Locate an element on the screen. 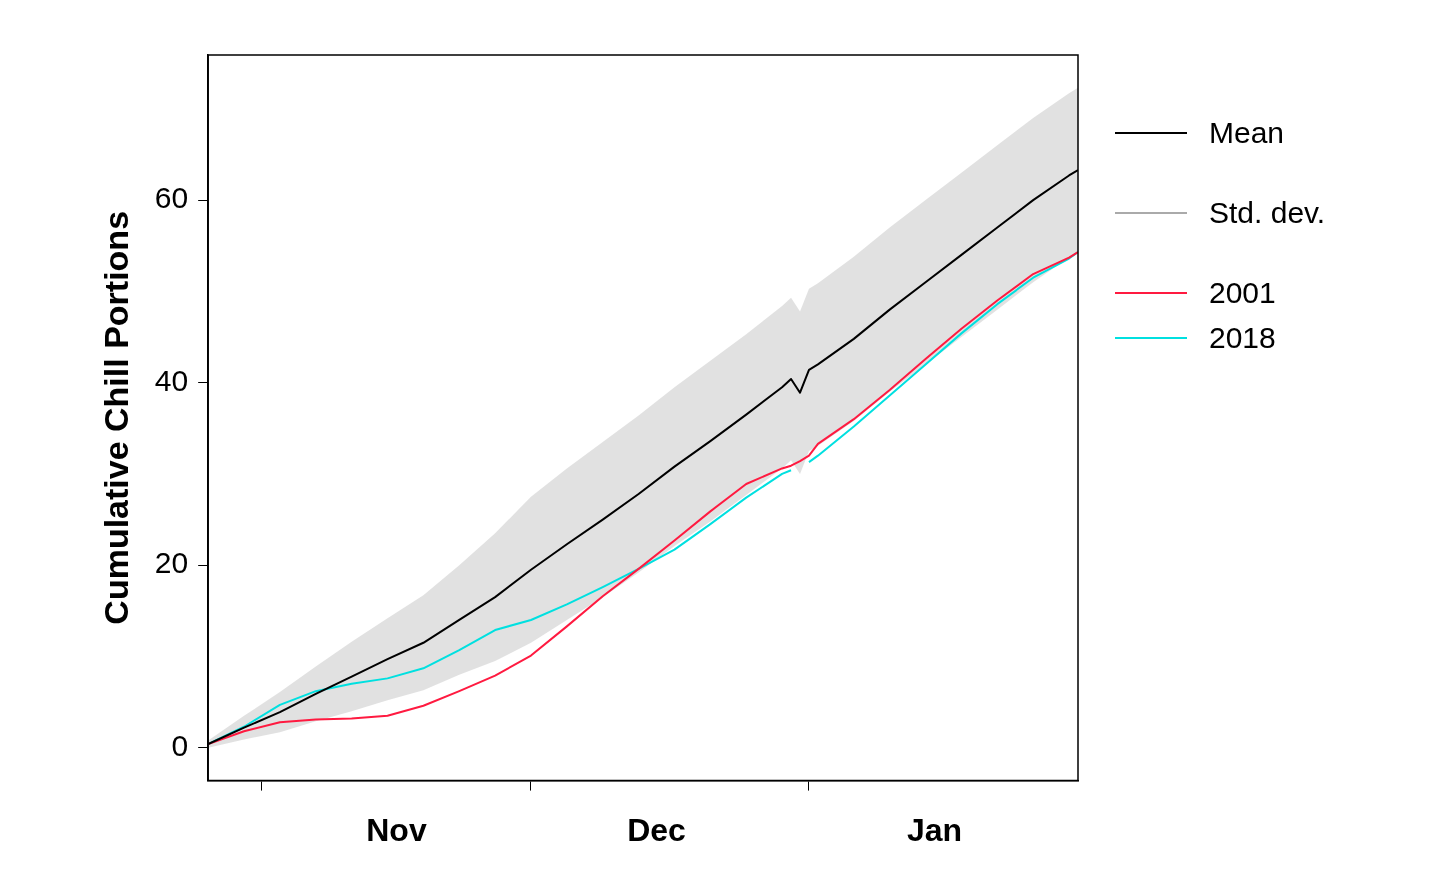  legend-label: Std. dev. is located at coordinates (1267, 212).